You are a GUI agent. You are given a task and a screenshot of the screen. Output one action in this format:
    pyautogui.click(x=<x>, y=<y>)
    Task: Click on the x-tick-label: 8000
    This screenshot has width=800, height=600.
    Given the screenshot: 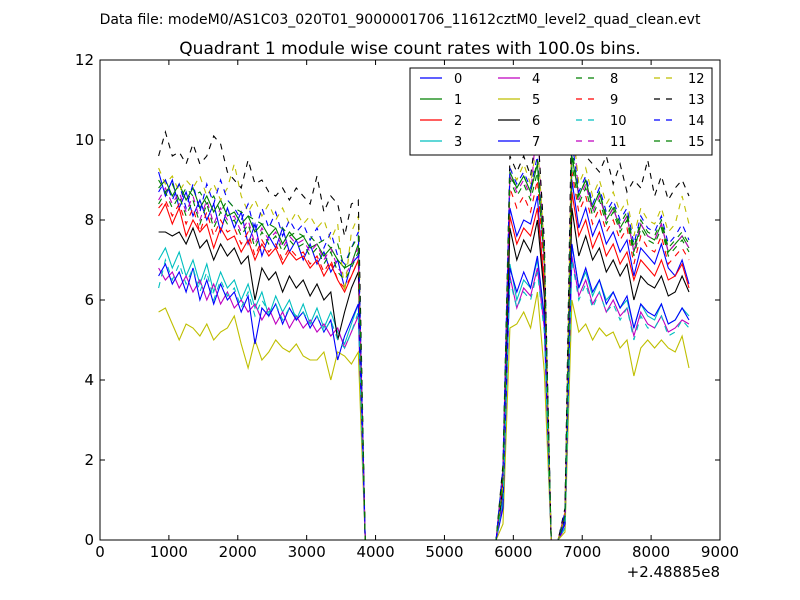 What is the action you would take?
    pyautogui.click(x=651, y=552)
    